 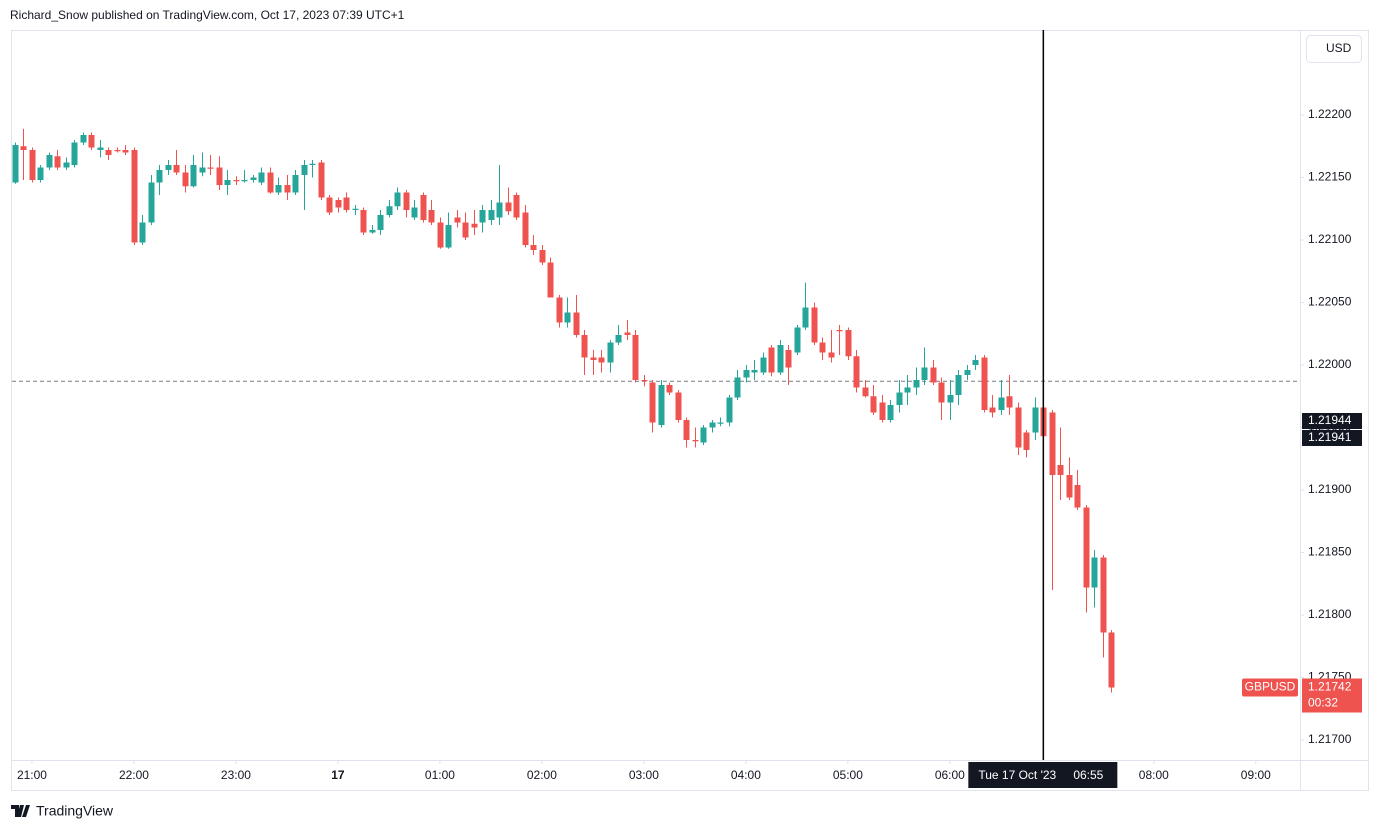 What do you see at coordinates (20, 811) in the screenshot?
I see `footer-logo` at bounding box center [20, 811].